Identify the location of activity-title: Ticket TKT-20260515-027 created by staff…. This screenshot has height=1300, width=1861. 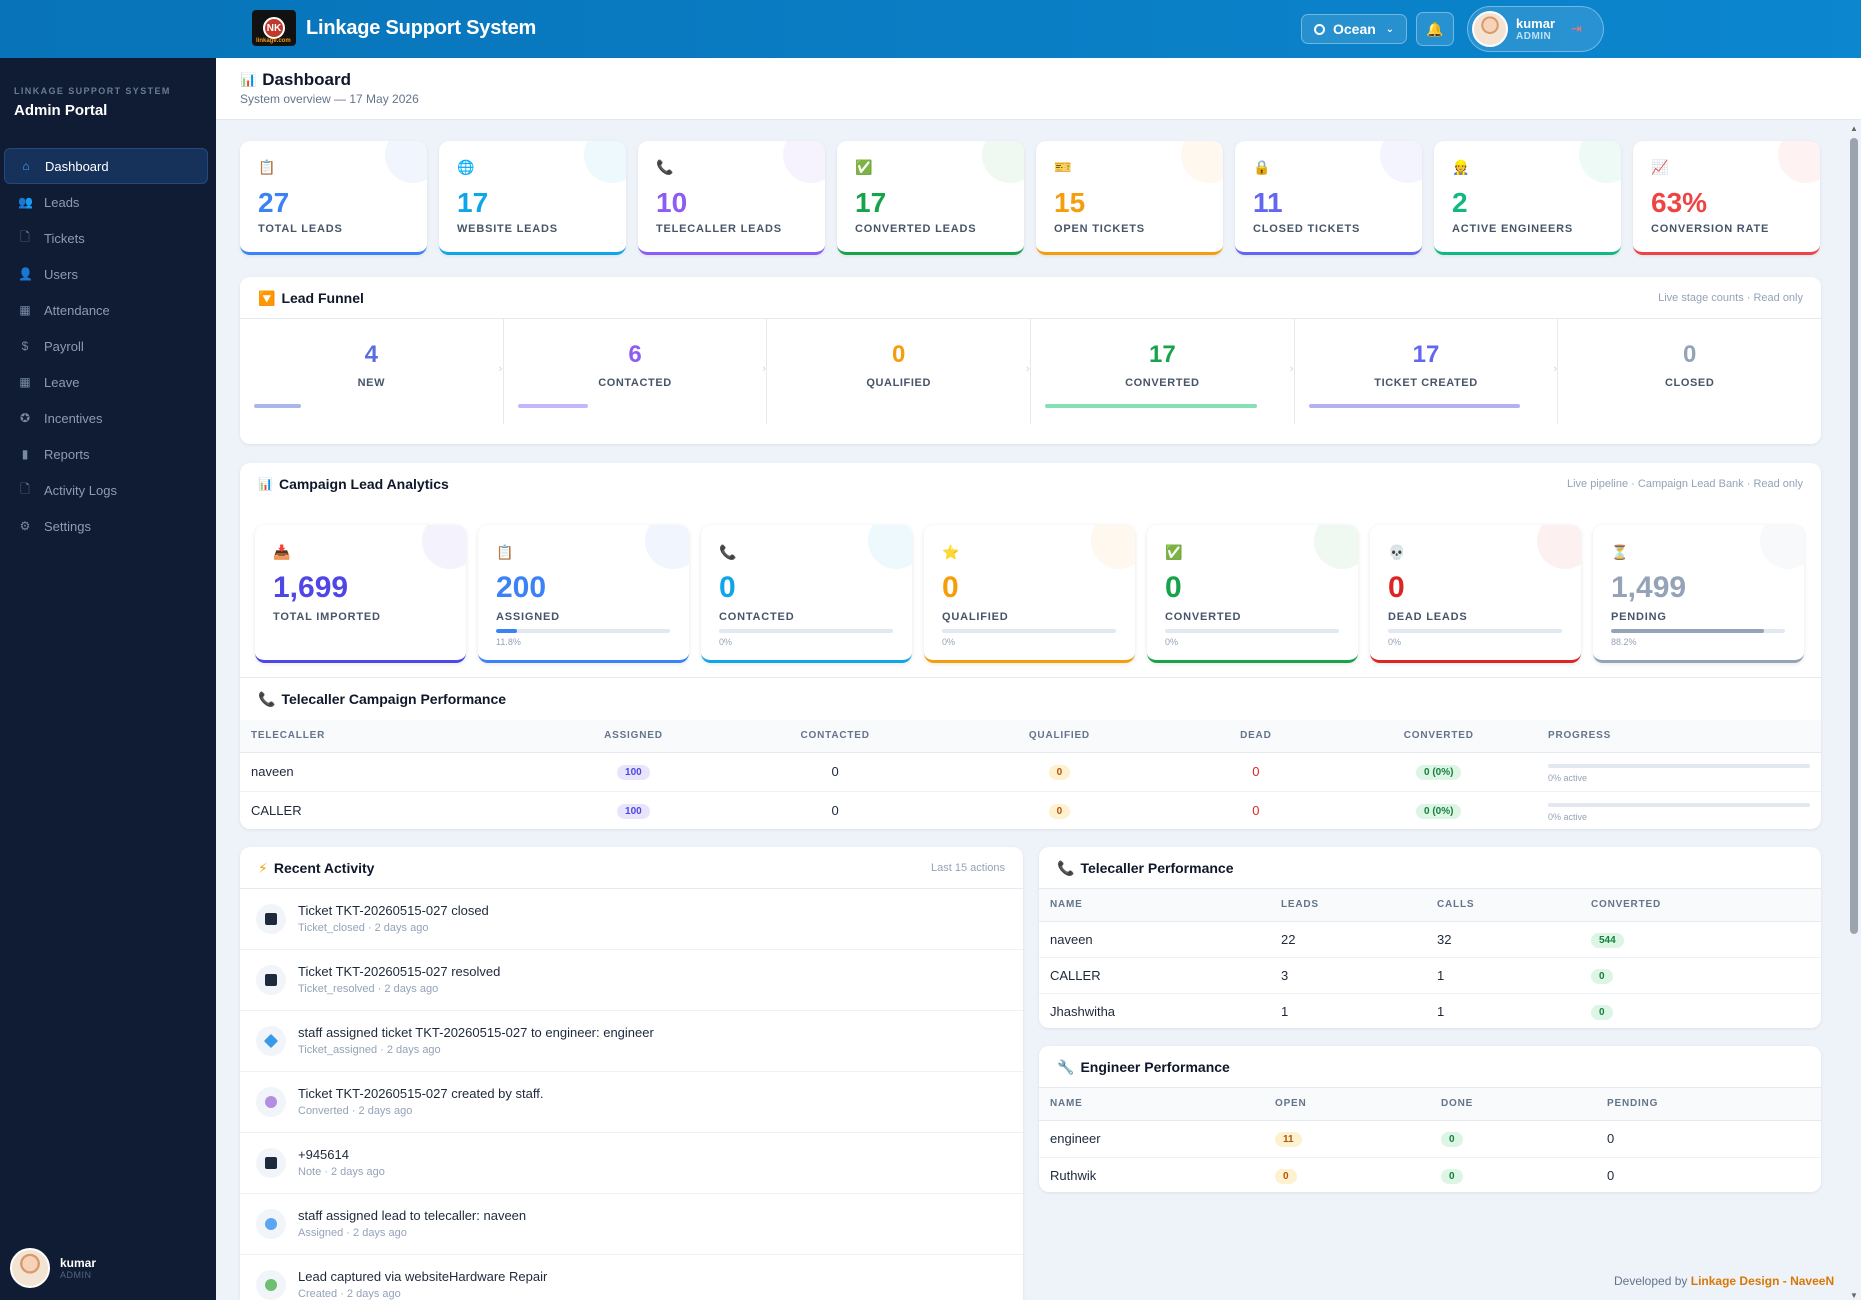
(421, 1093).